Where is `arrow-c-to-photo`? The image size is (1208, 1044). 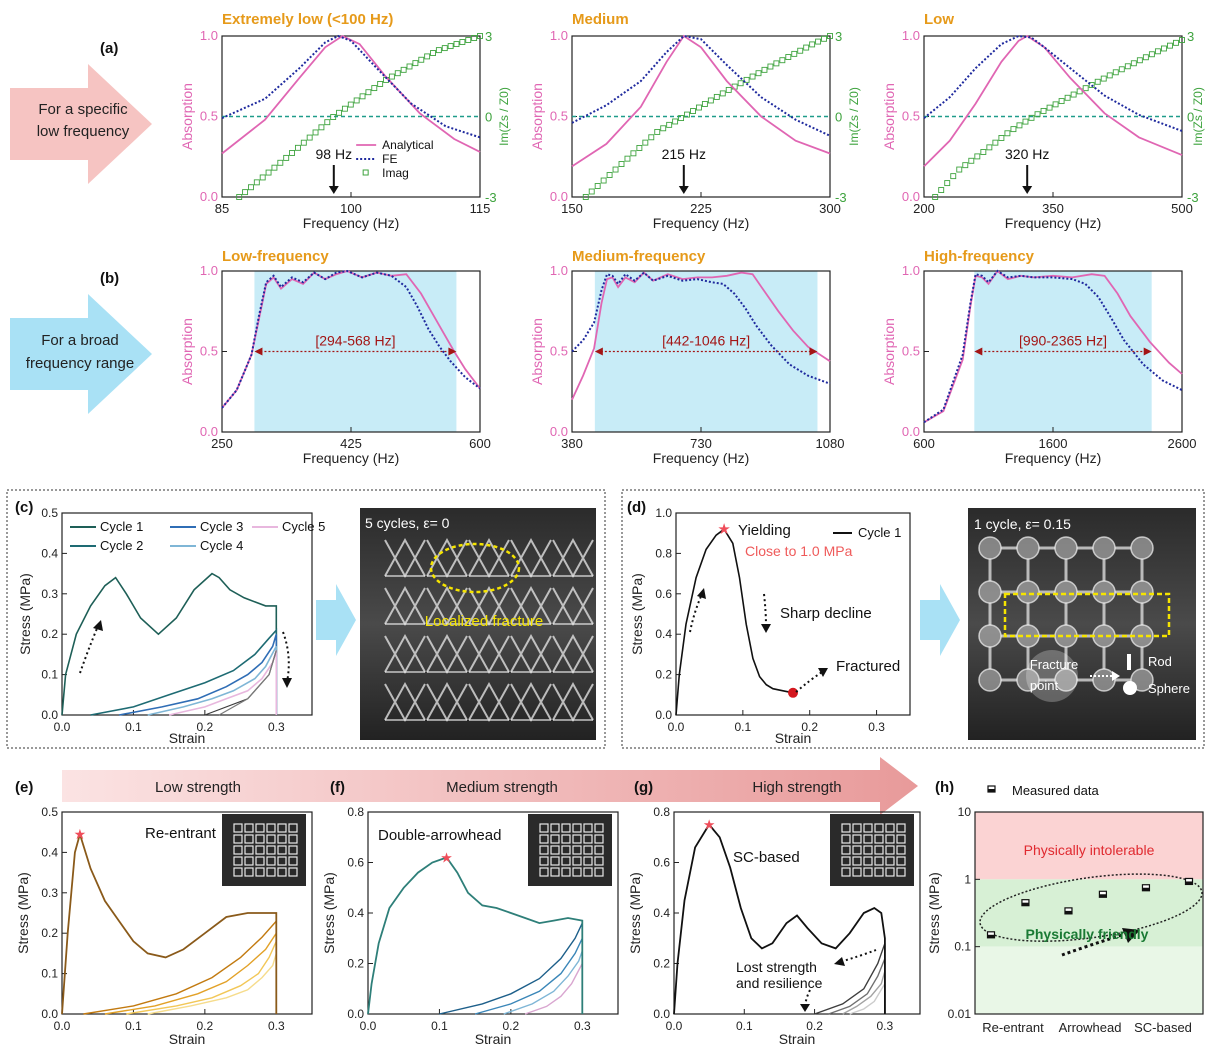
arrow-c-to-photo is located at coordinates (336, 620).